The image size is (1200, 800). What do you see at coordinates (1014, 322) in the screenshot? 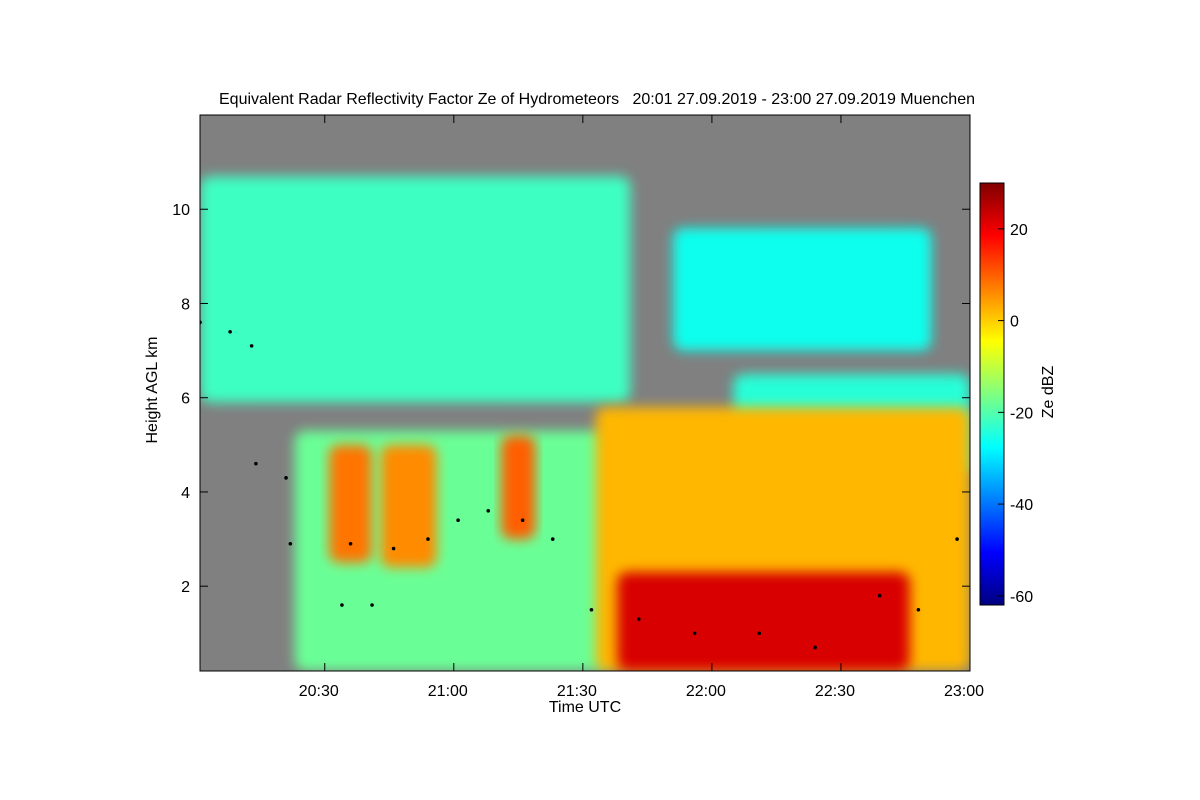
I see `colorbar-tick-label: 0` at bounding box center [1014, 322].